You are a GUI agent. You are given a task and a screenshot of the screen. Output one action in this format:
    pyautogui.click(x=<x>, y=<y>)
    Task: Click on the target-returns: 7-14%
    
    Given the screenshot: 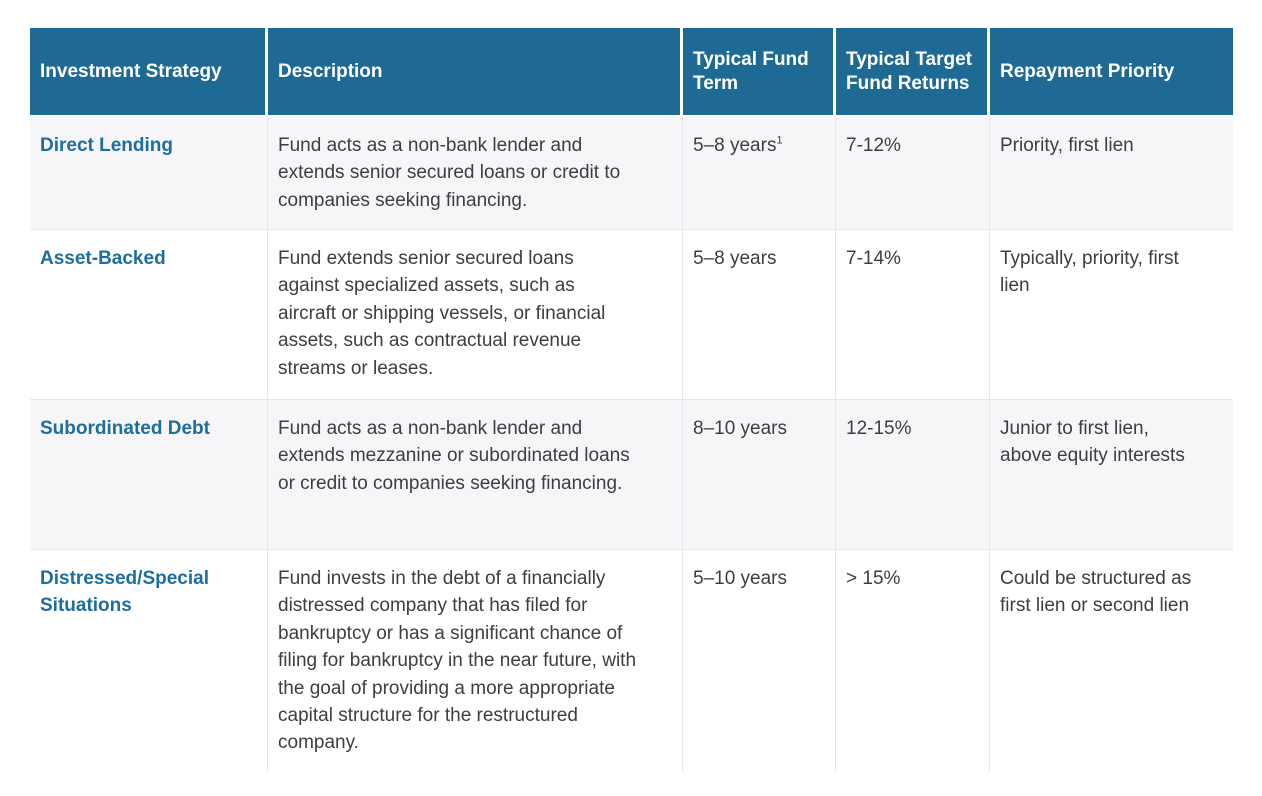 What is the action you would take?
    pyautogui.click(x=913, y=314)
    